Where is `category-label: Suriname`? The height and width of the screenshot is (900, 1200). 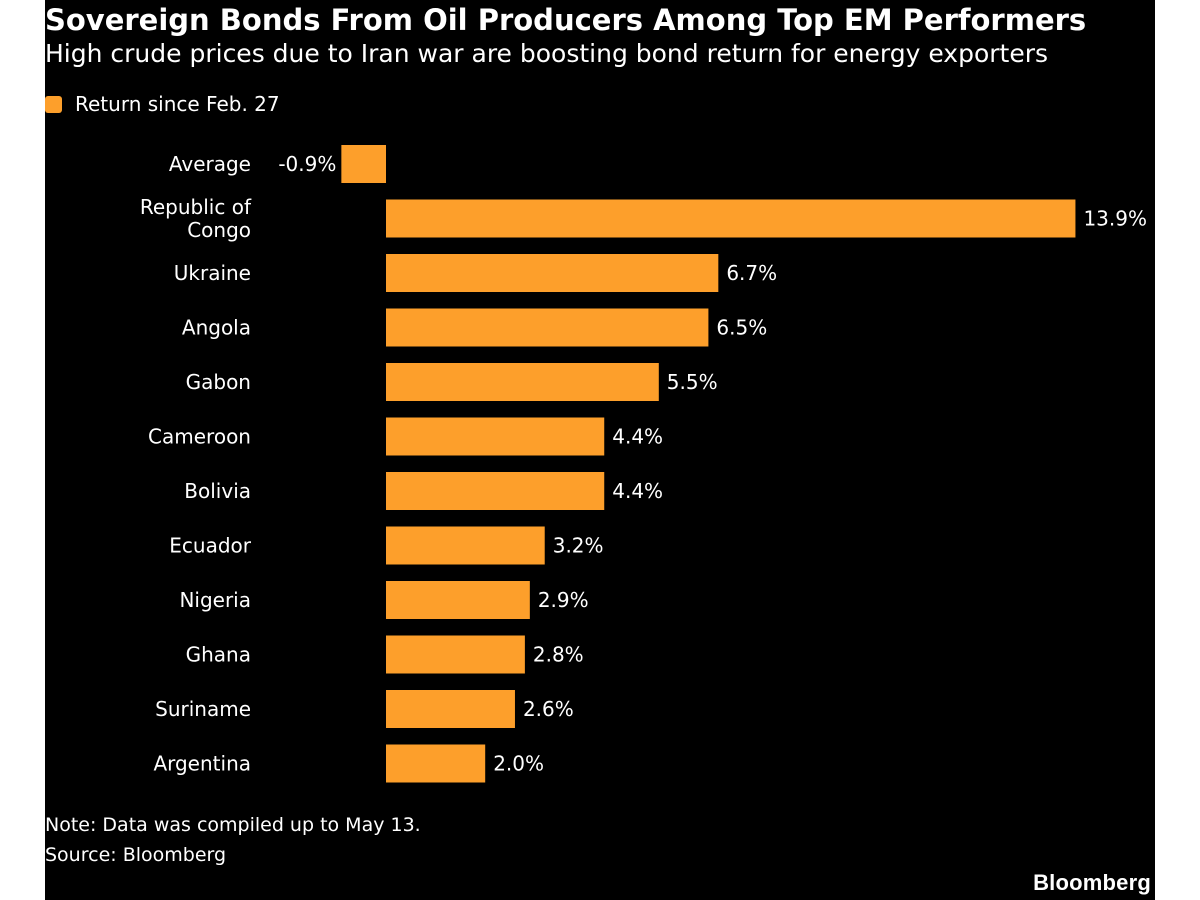 category-label: Suriname is located at coordinates (203, 709).